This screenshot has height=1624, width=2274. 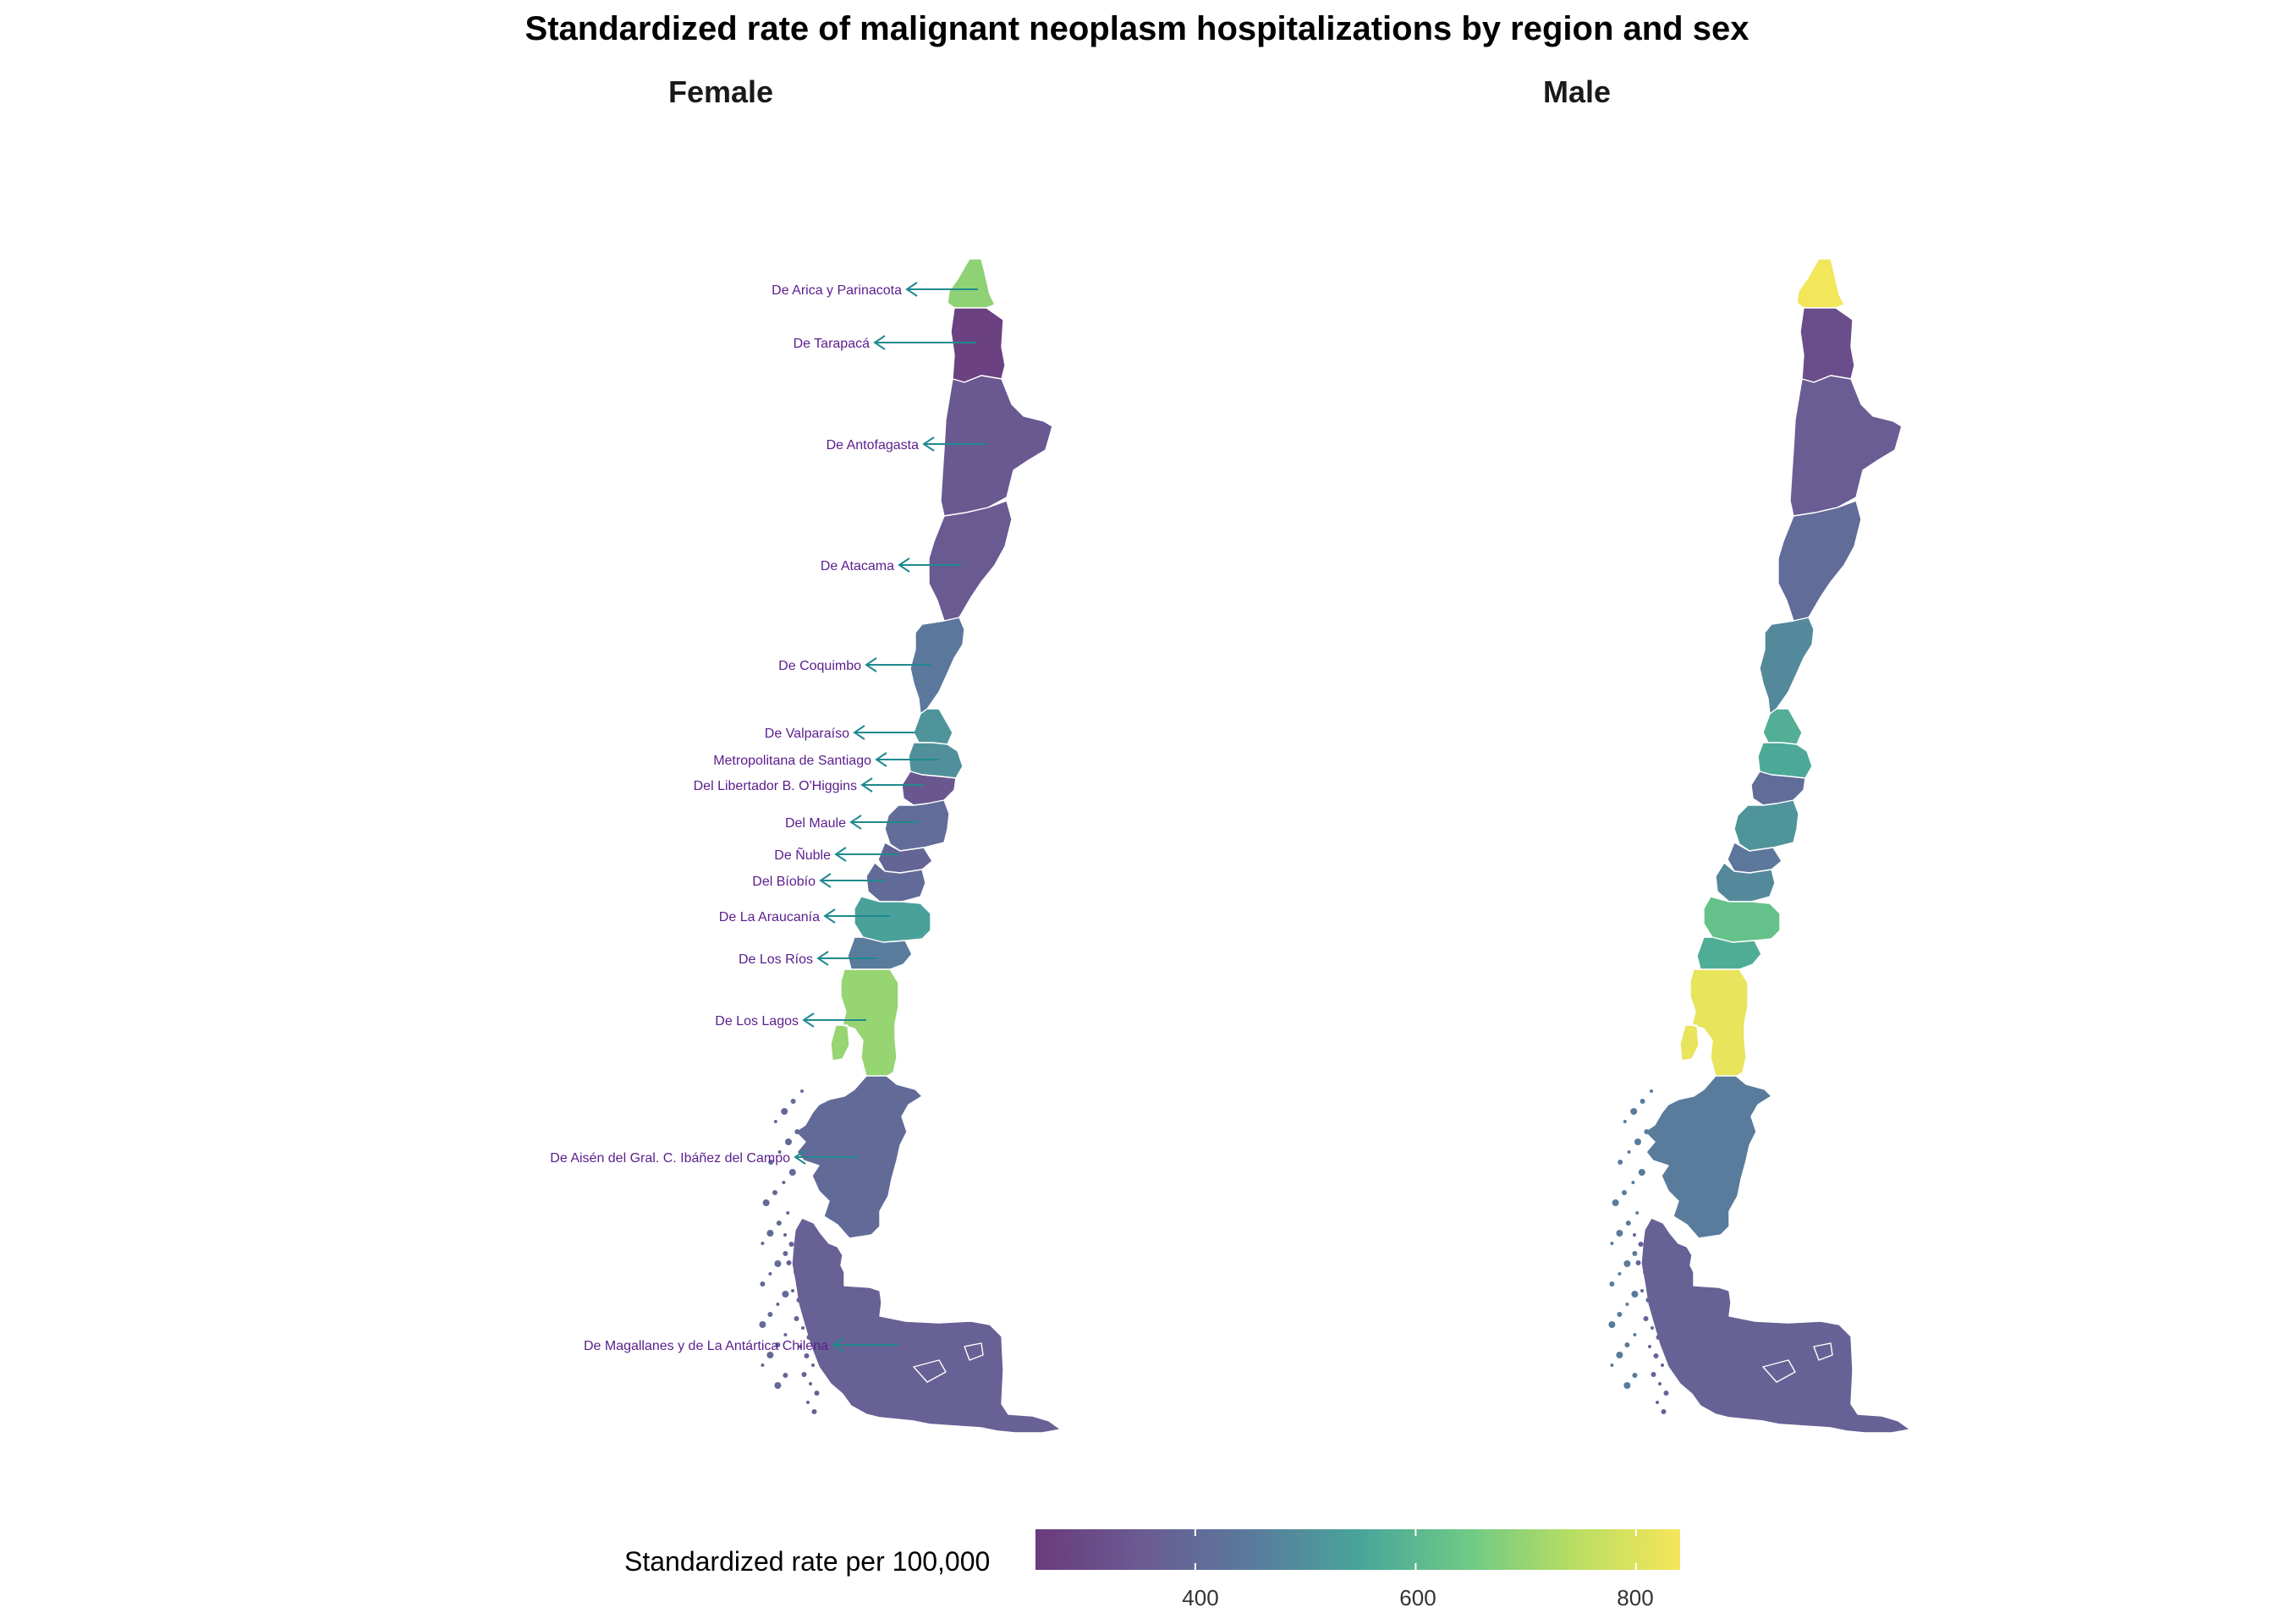 What do you see at coordinates (706, 1346) in the screenshot?
I see `region-label: De Magallanes y de La Antártica Chilena` at bounding box center [706, 1346].